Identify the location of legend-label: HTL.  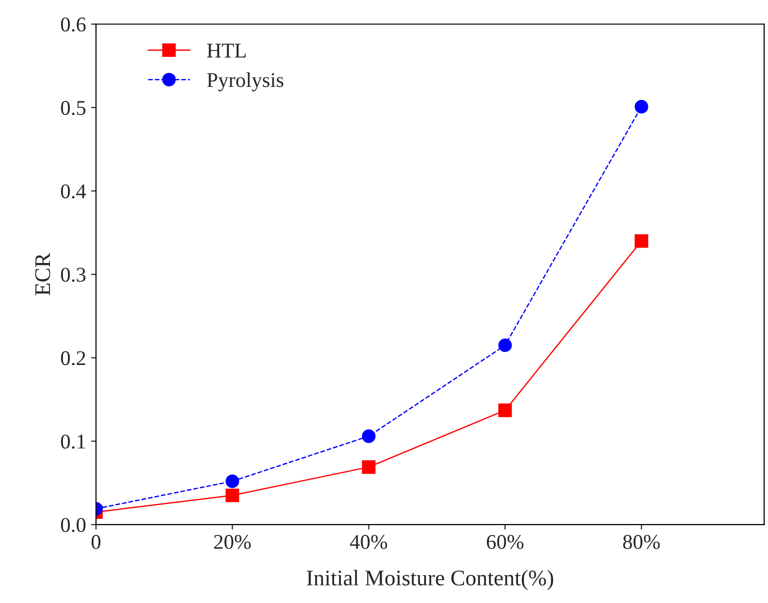
(226, 51).